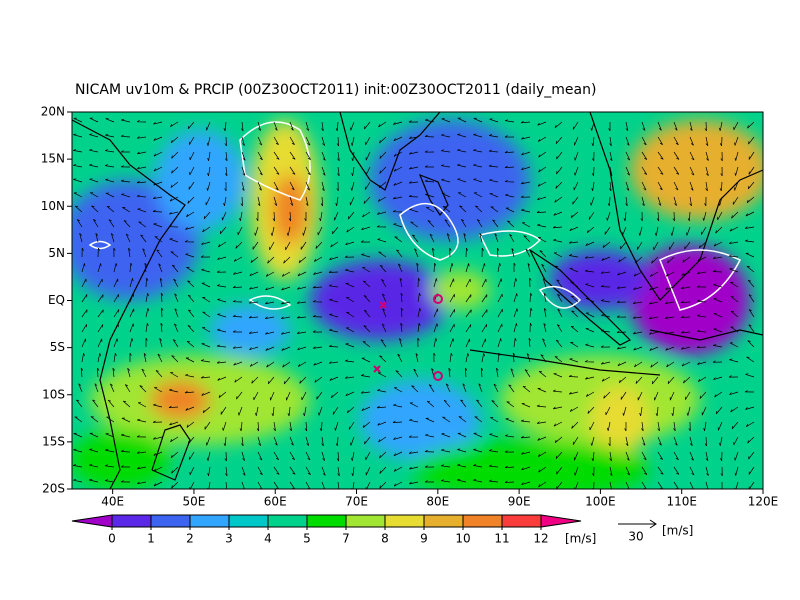 The image size is (800, 600). I want to click on lon-tick-label: 60E, so click(275, 502).